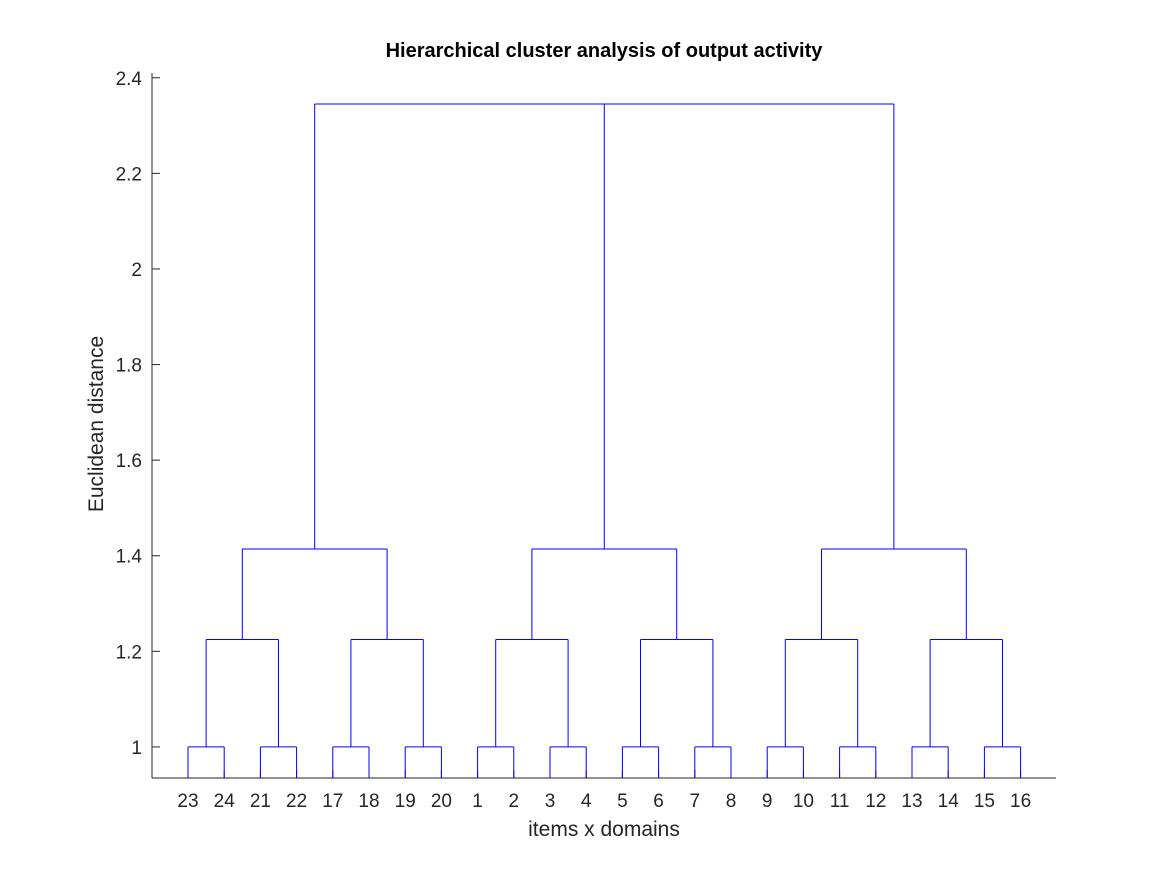 Image resolution: width=1167 pixels, height=875 pixels. I want to click on x-tick-label: 19, so click(405, 801).